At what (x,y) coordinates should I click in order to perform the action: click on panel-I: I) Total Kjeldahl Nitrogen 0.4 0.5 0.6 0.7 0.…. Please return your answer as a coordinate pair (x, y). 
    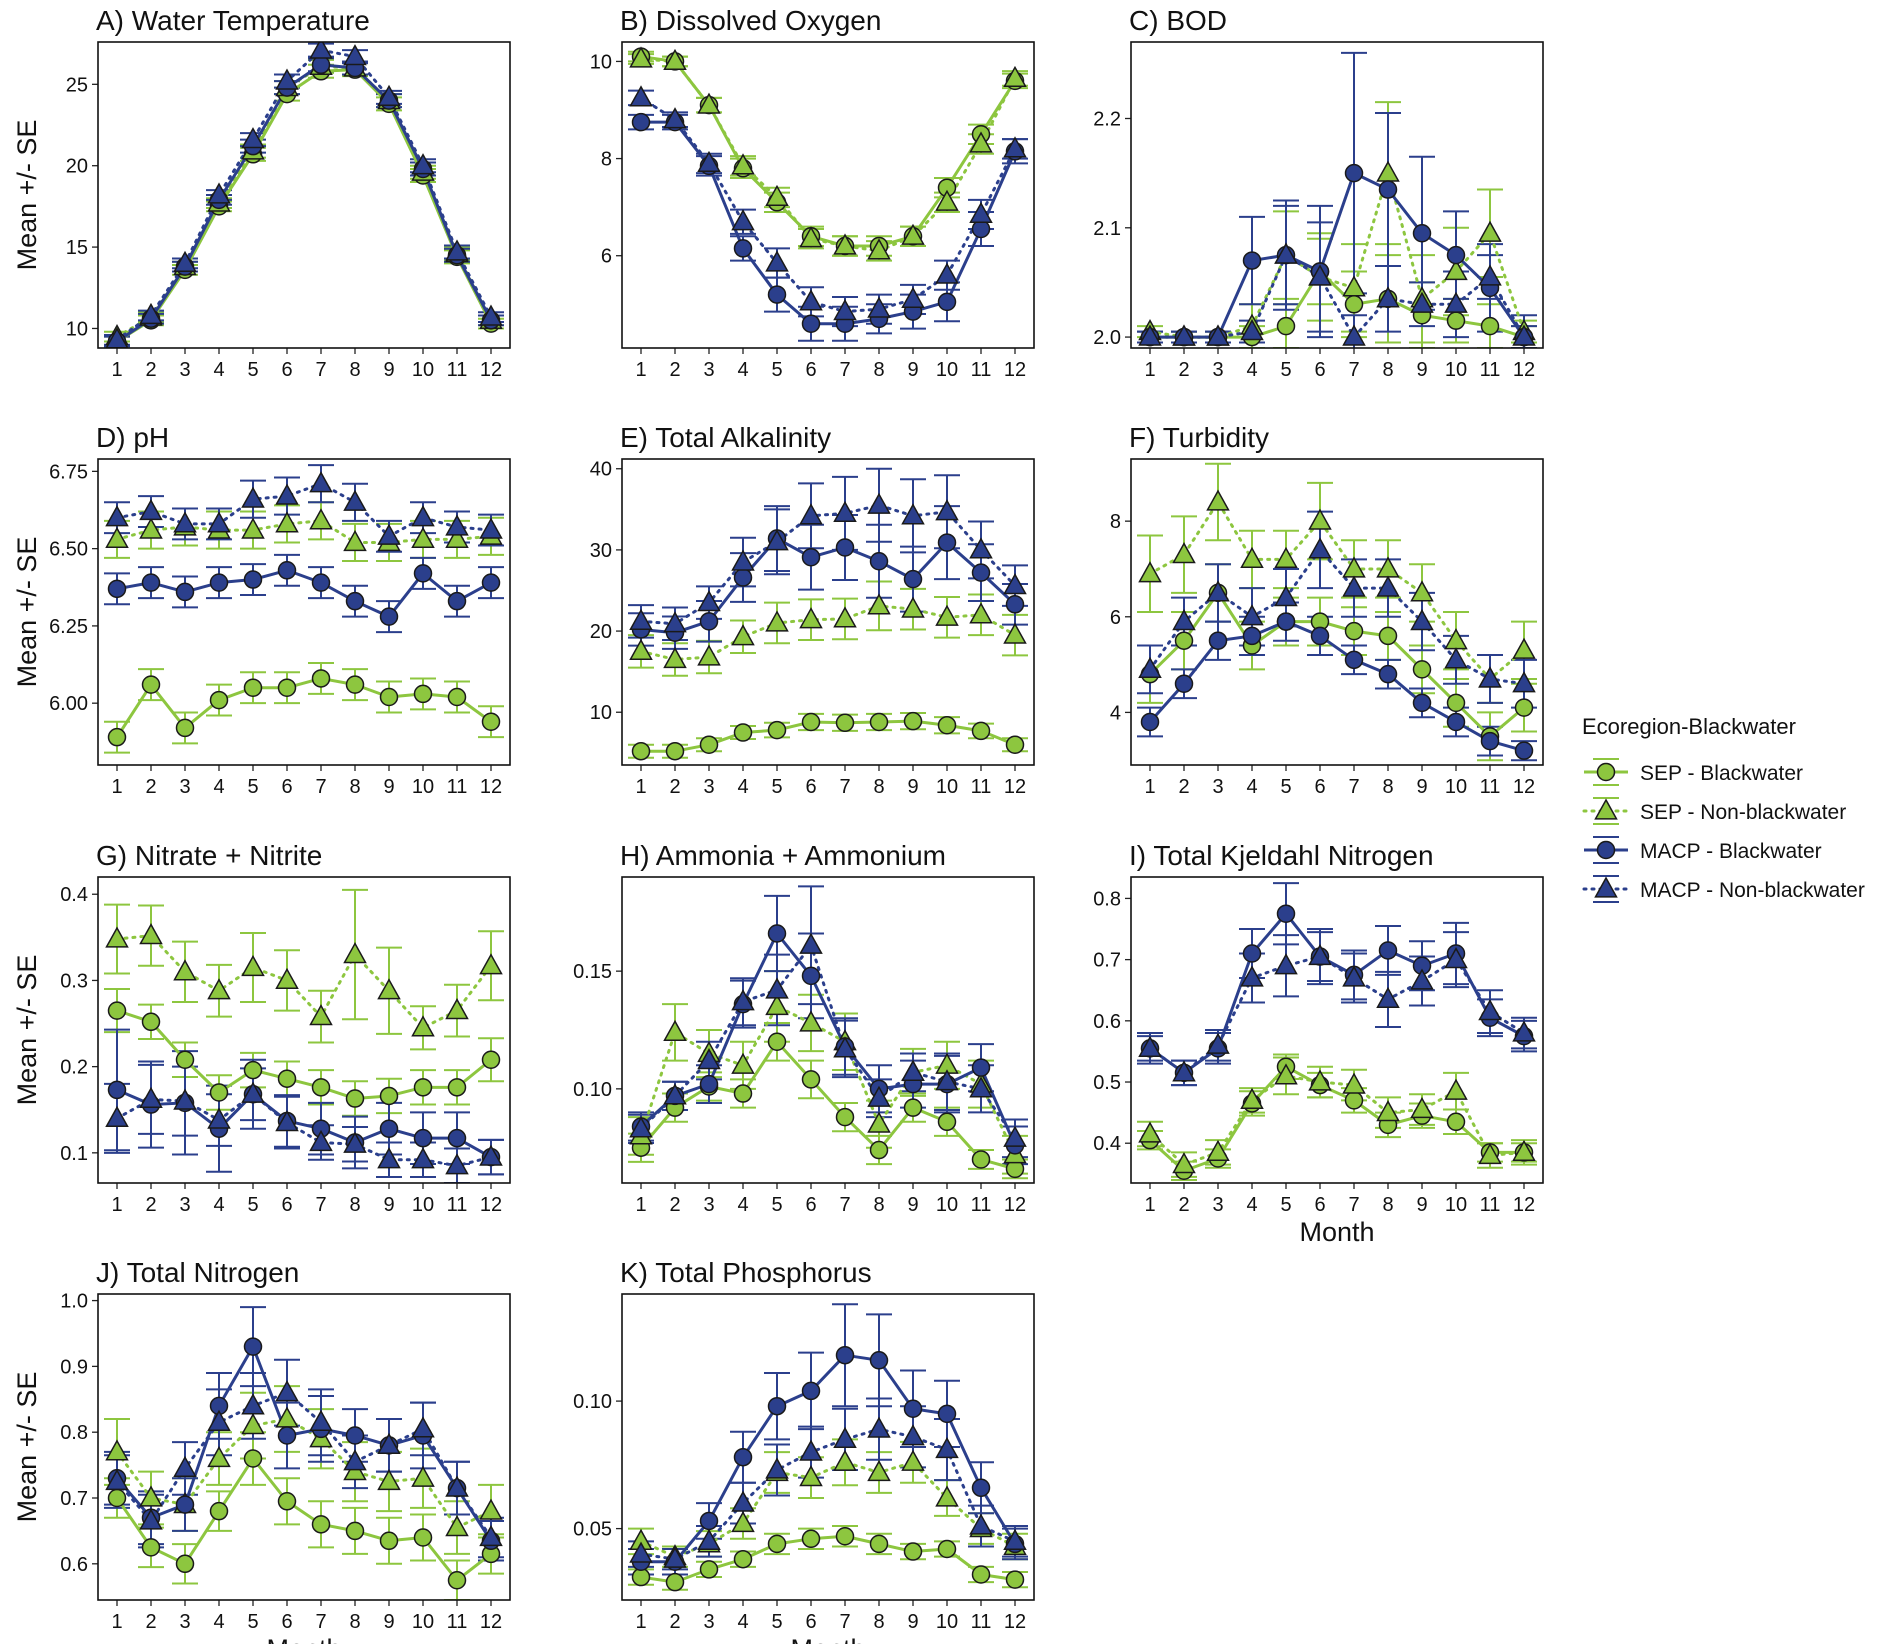
    Looking at the image, I should click on (1318, 1043).